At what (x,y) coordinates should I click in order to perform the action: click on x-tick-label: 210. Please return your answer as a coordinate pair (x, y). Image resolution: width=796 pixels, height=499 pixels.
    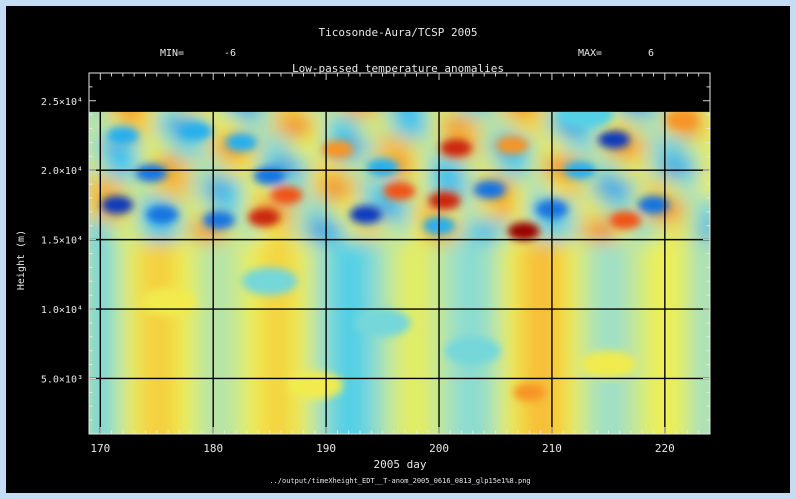
    Looking at the image, I should click on (552, 448).